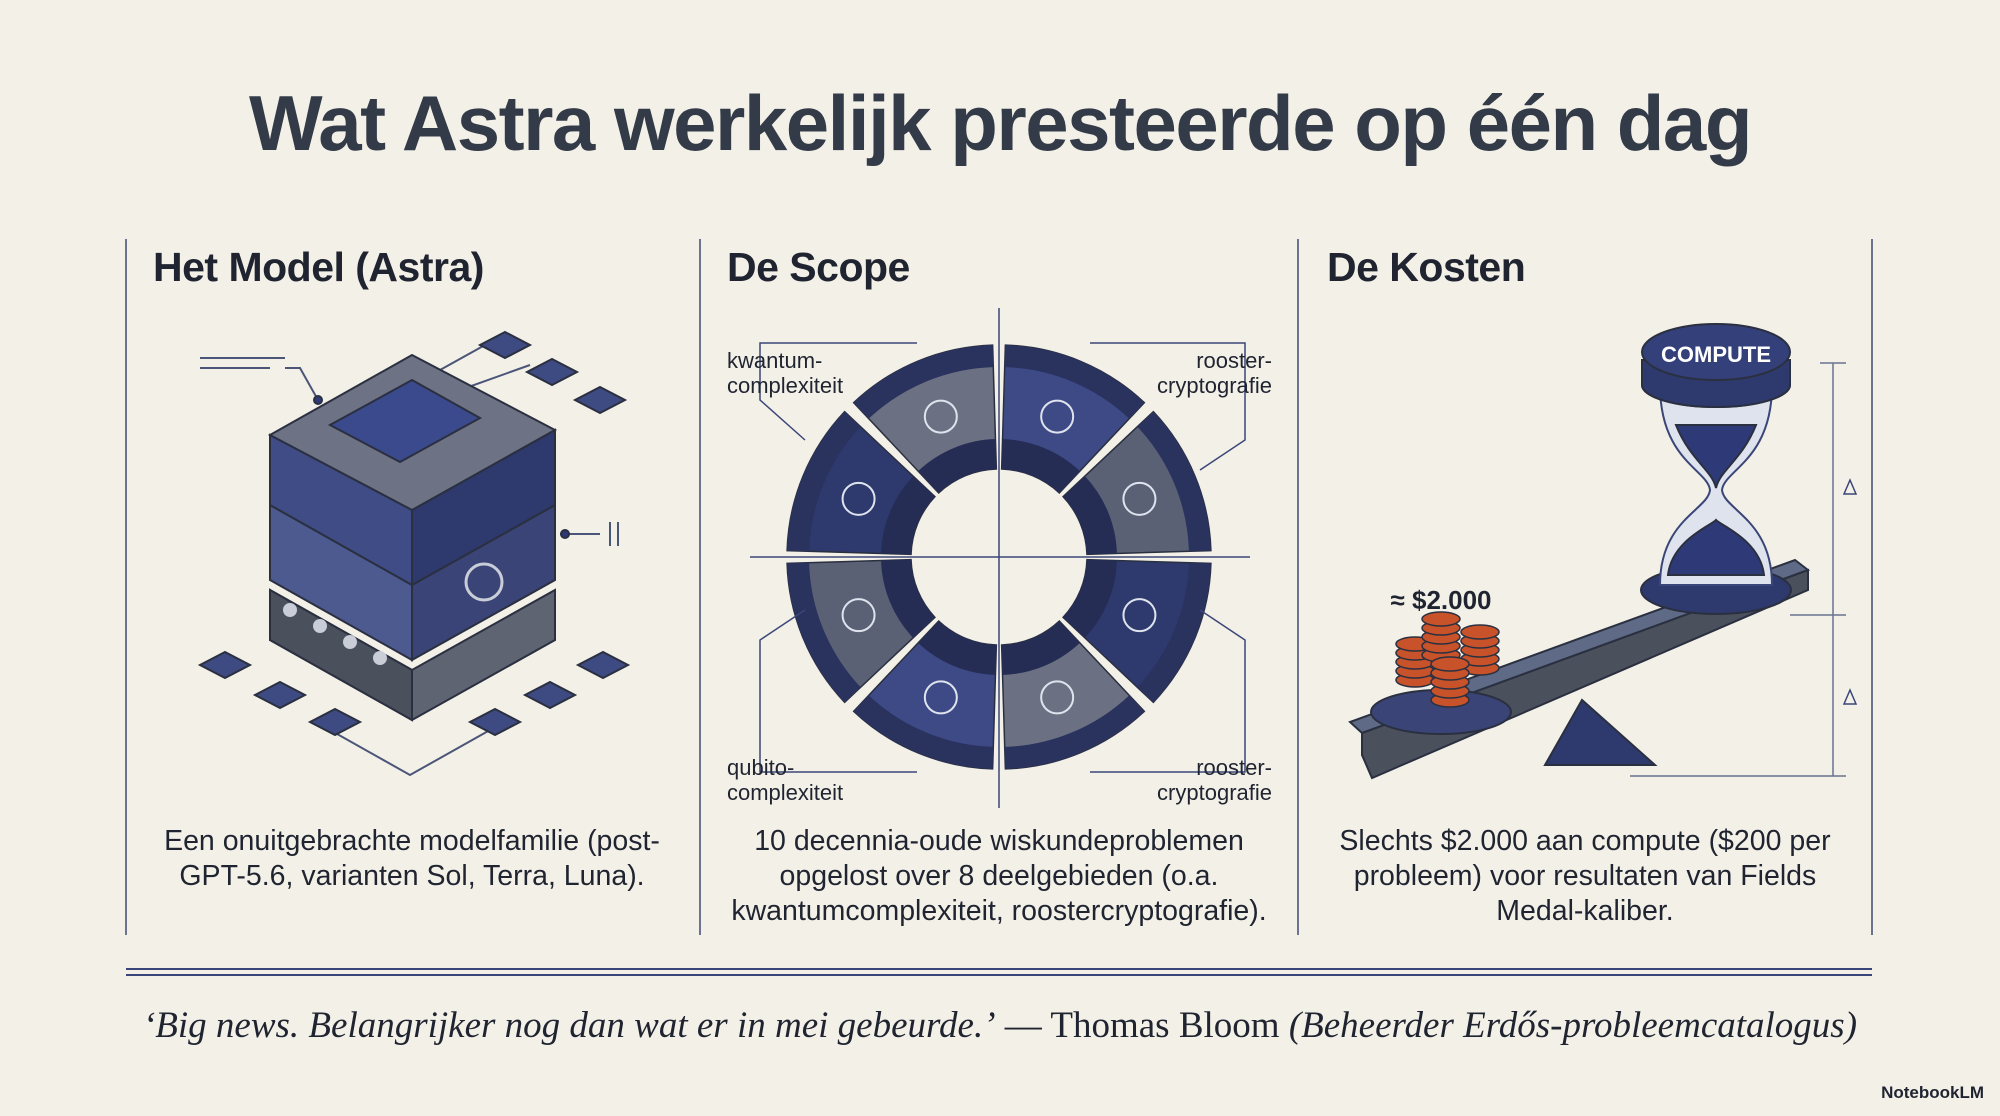 The height and width of the screenshot is (1116, 2000). I want to click on cost-label: ≈ $2.000, so click(1440, 600).